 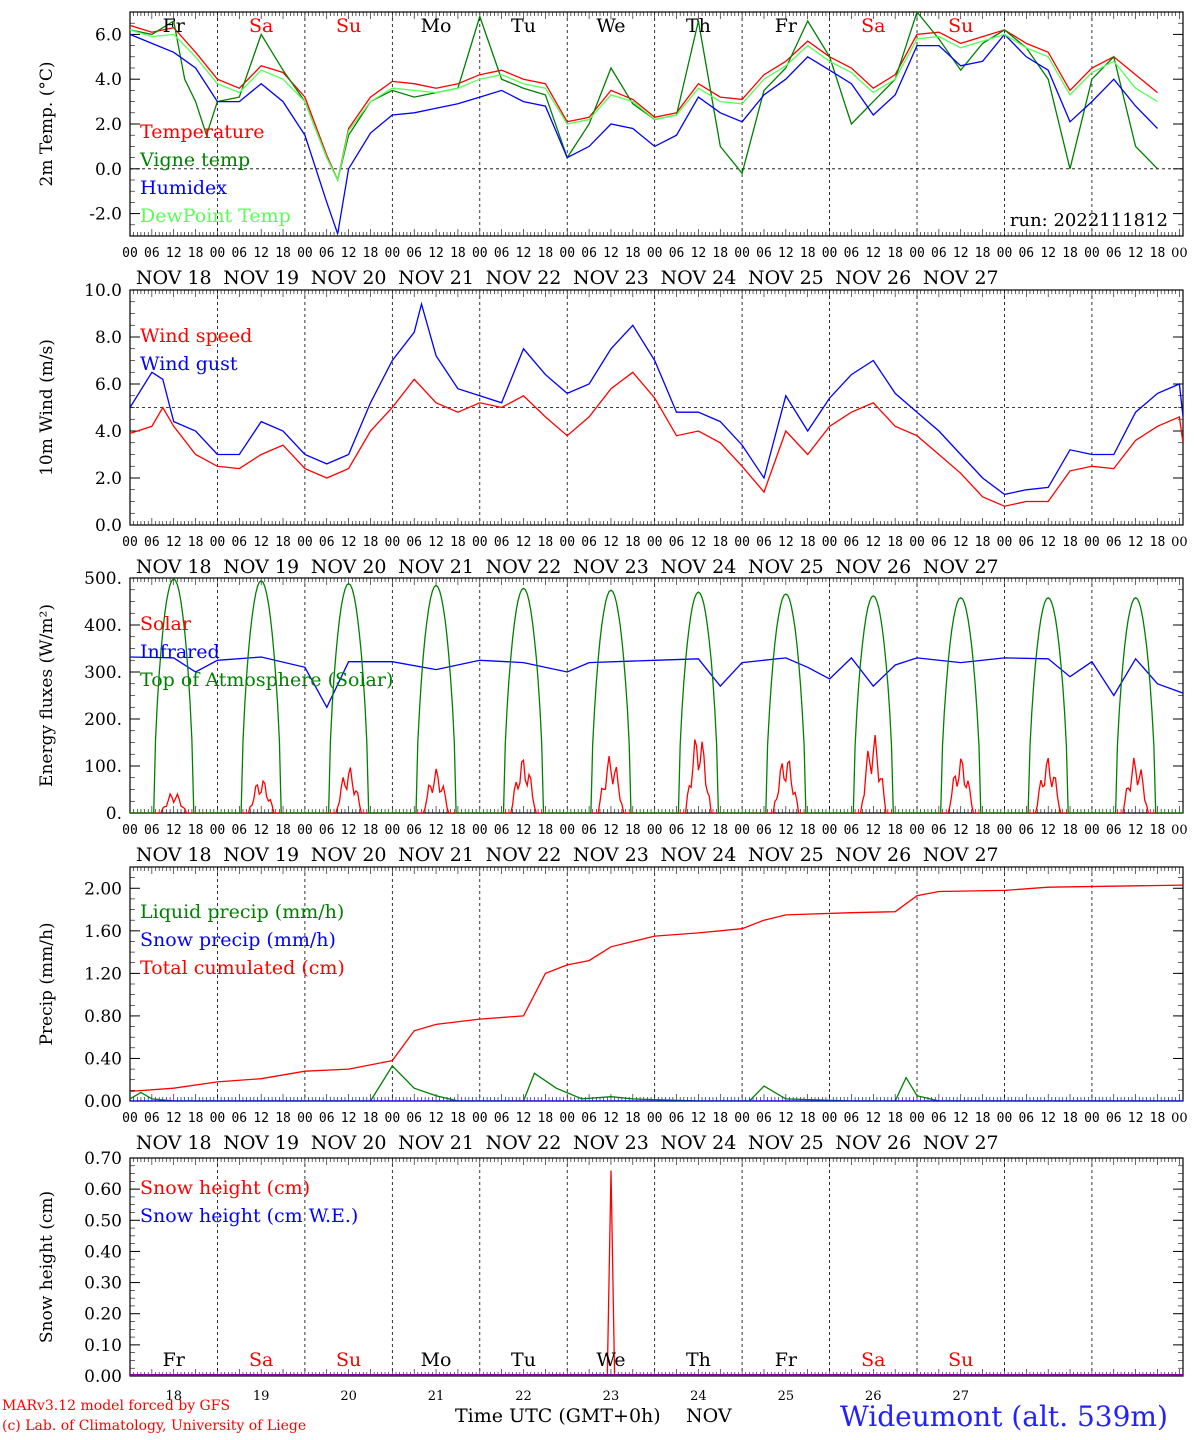 I want to click on date-label: NOV 23, so click(x=611, y=278).